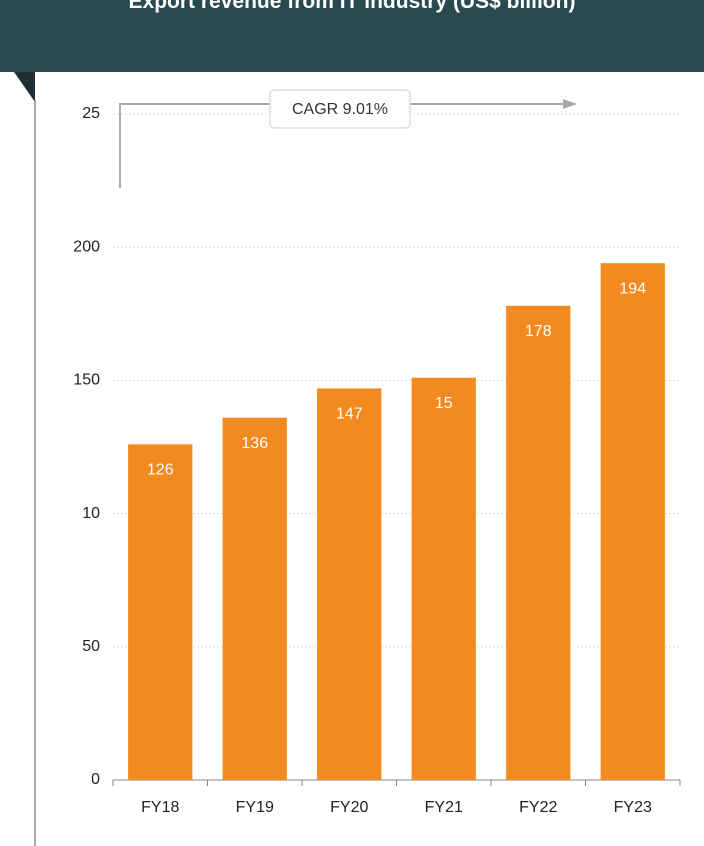 The width and height of the screenshot is (704, 846). What do you see at coordinates (91, 646) in the screenshot?
I see `y-tick-label: 50` at bounding box center [91, 646].